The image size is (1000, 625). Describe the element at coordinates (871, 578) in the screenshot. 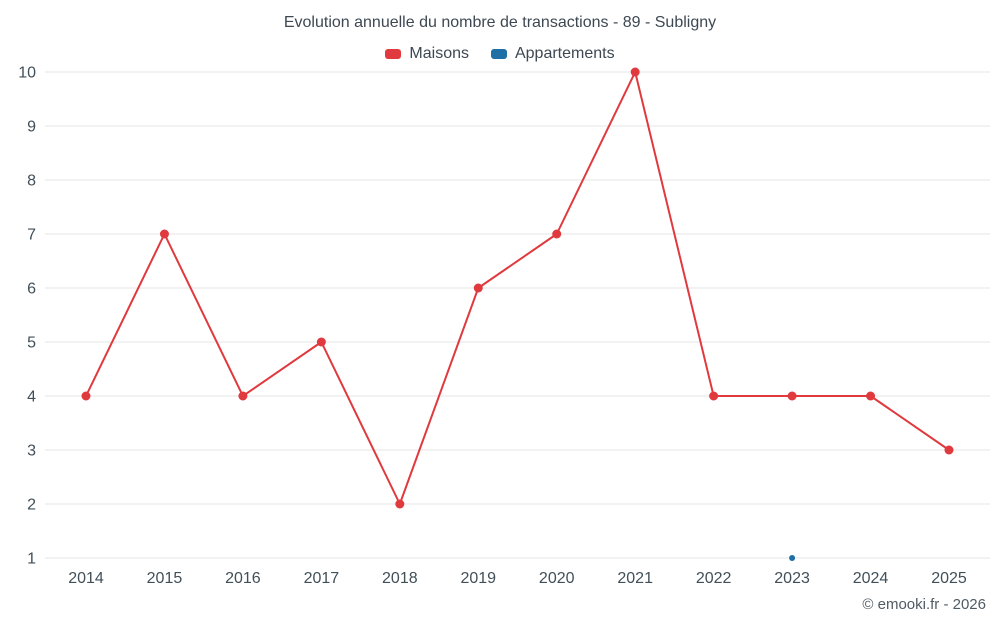

I see `x-tick-label: 2024` at that location.